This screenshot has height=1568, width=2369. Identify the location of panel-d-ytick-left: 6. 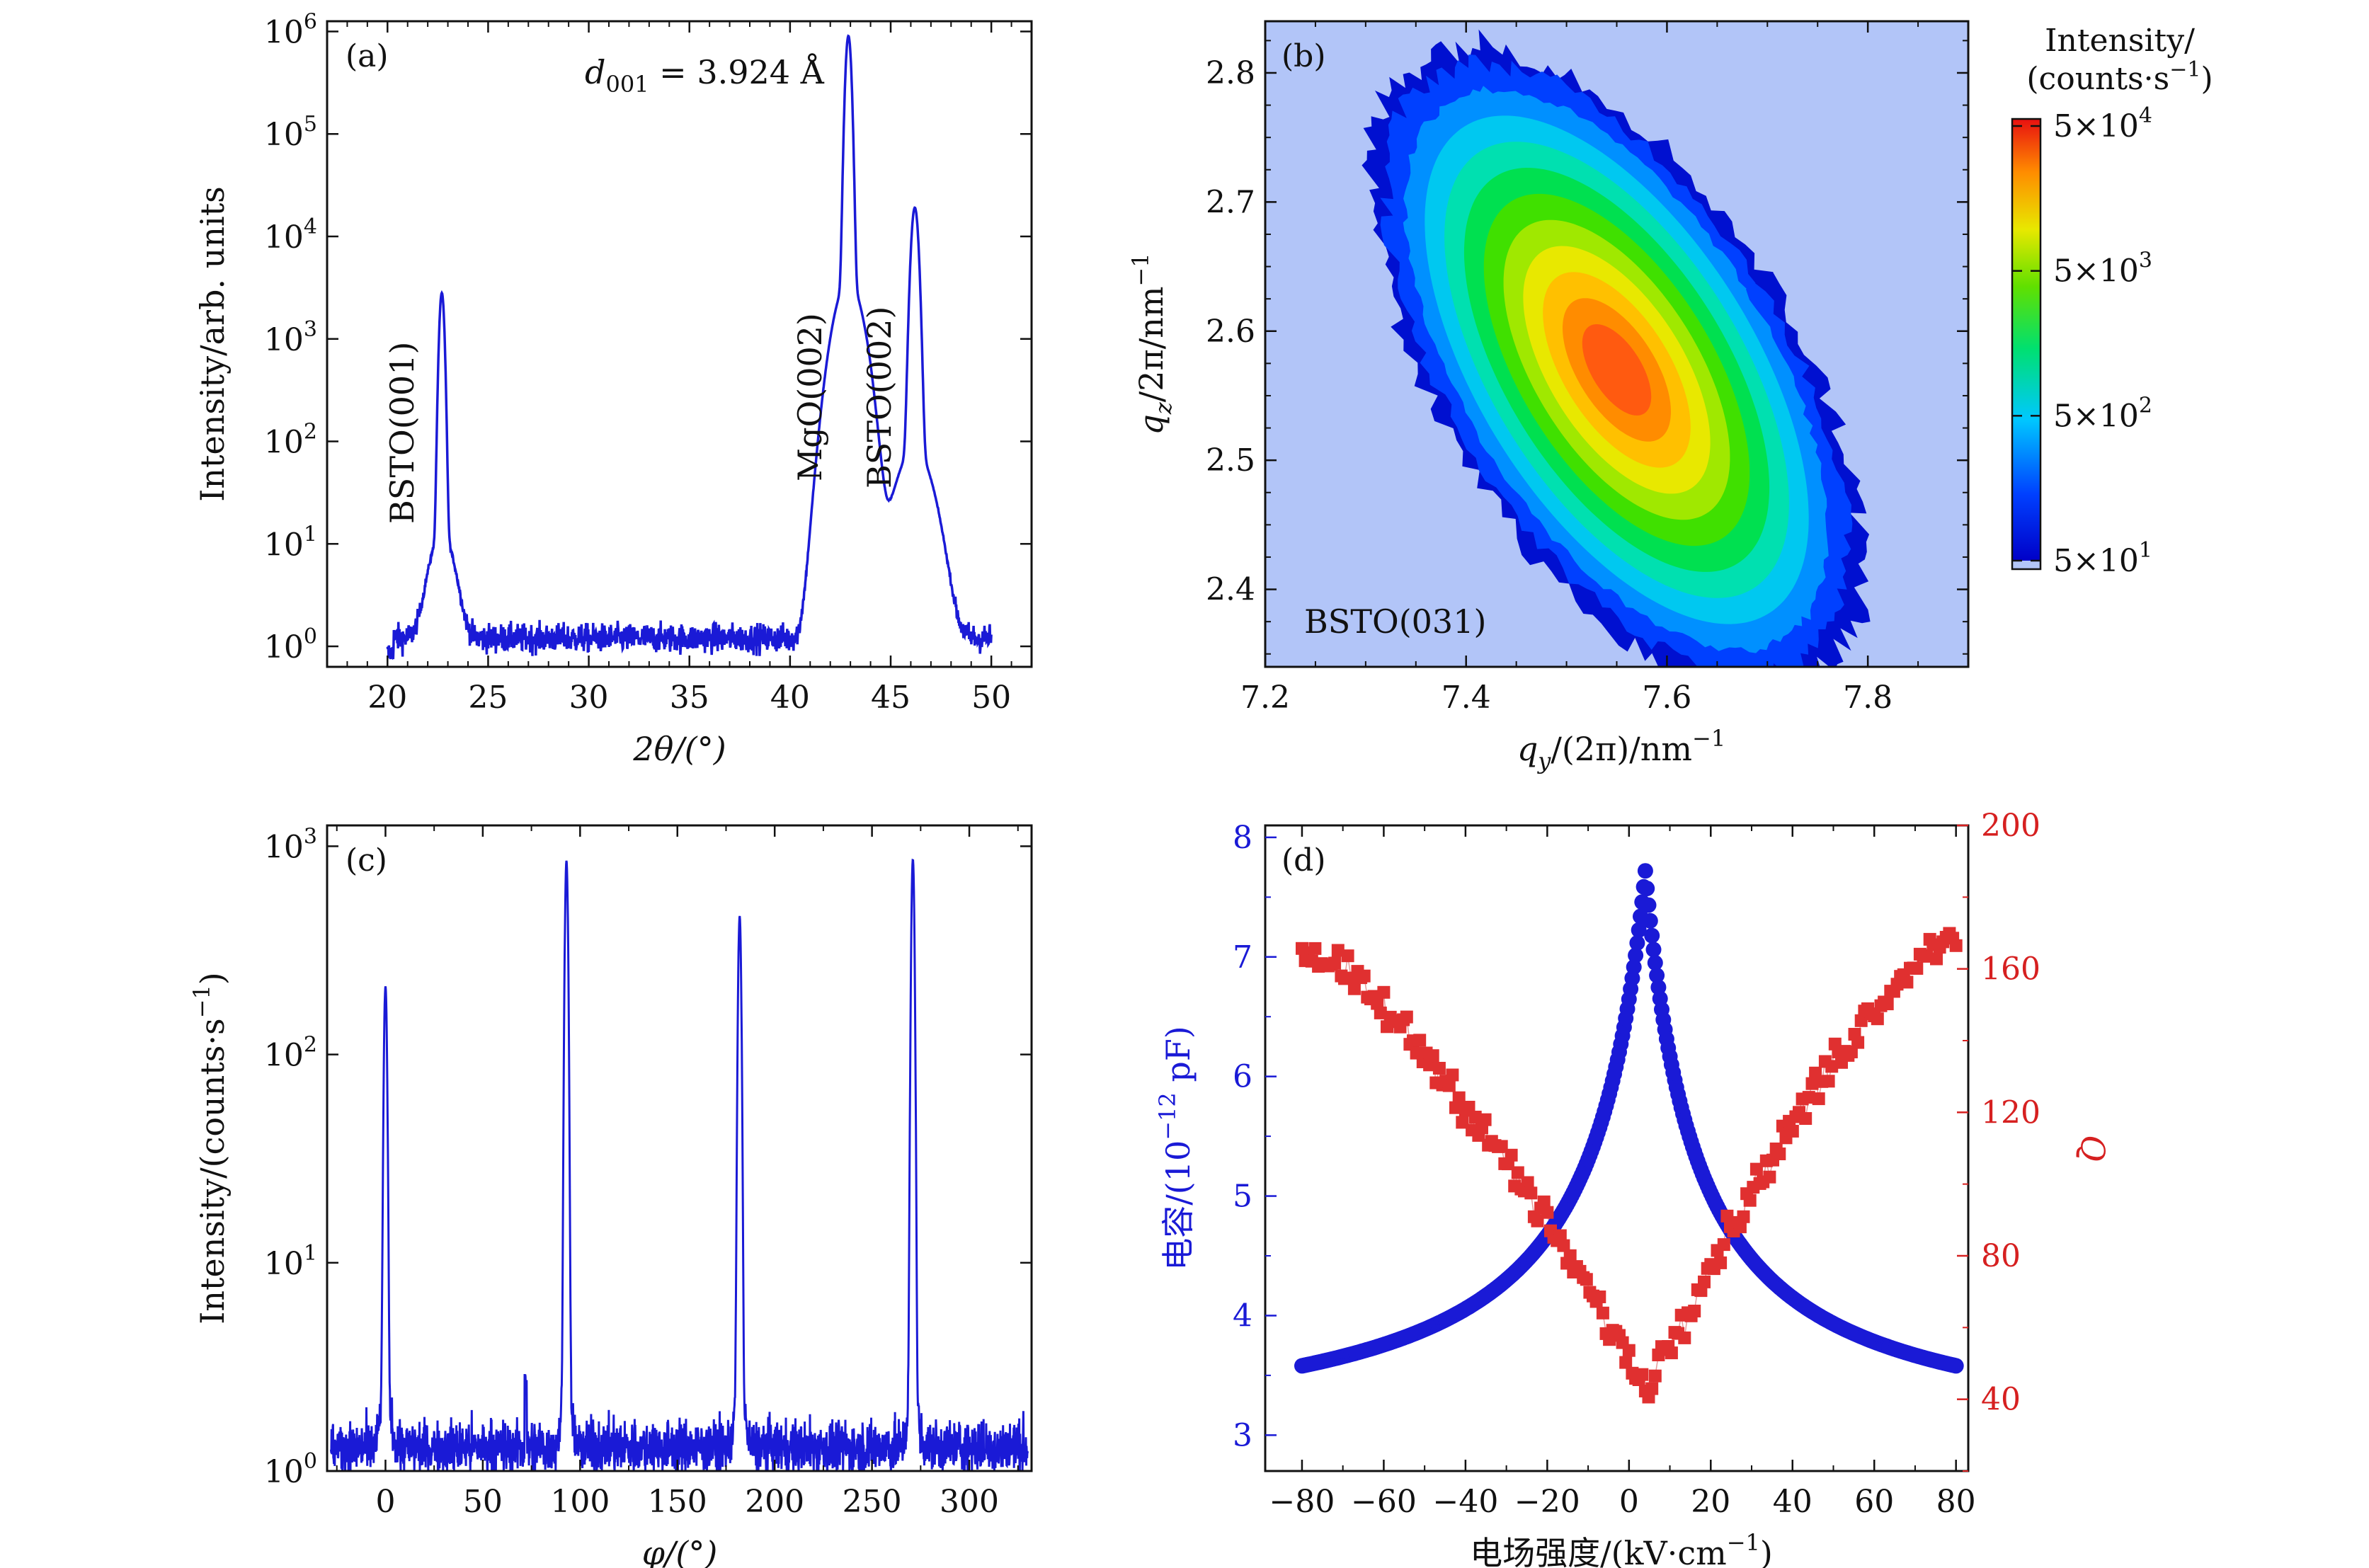
(1242, 1077).